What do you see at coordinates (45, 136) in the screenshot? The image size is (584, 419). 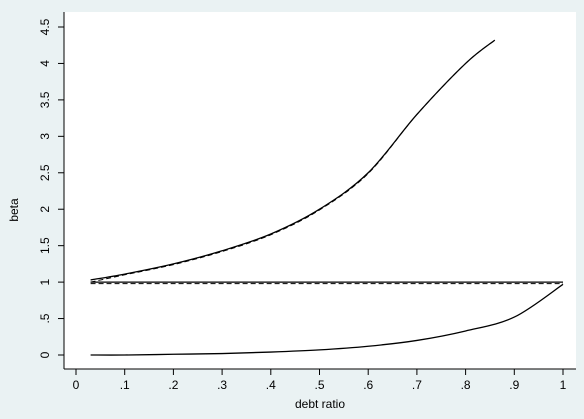 I see `y-tick-label: 3` at bounding box center [45, 136].